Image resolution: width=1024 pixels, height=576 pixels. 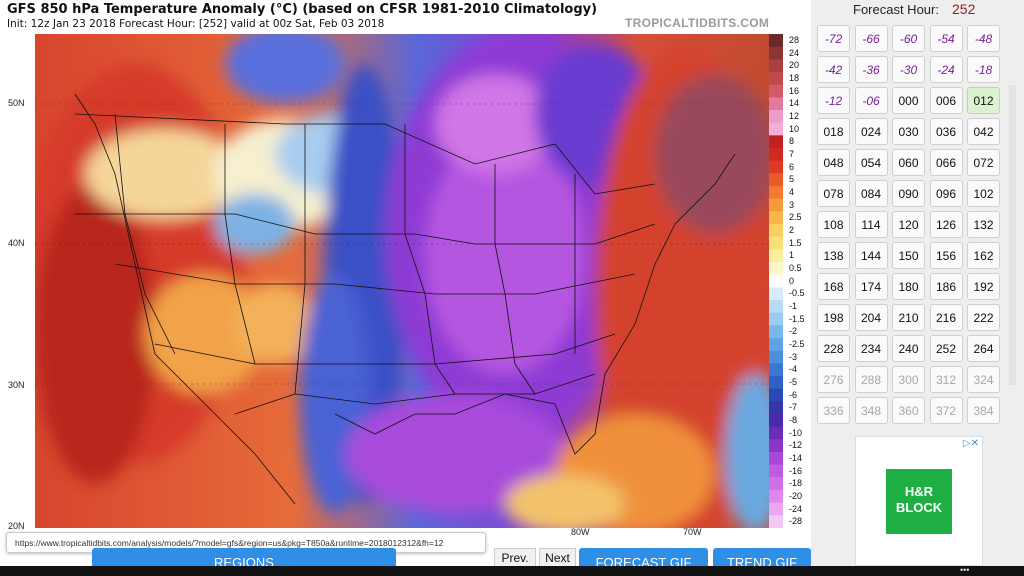 What do you see at coordinates (970, 443) in the screenshot?
I see `ad-close-icon: ▷✕` at bounding box center [970, 443].